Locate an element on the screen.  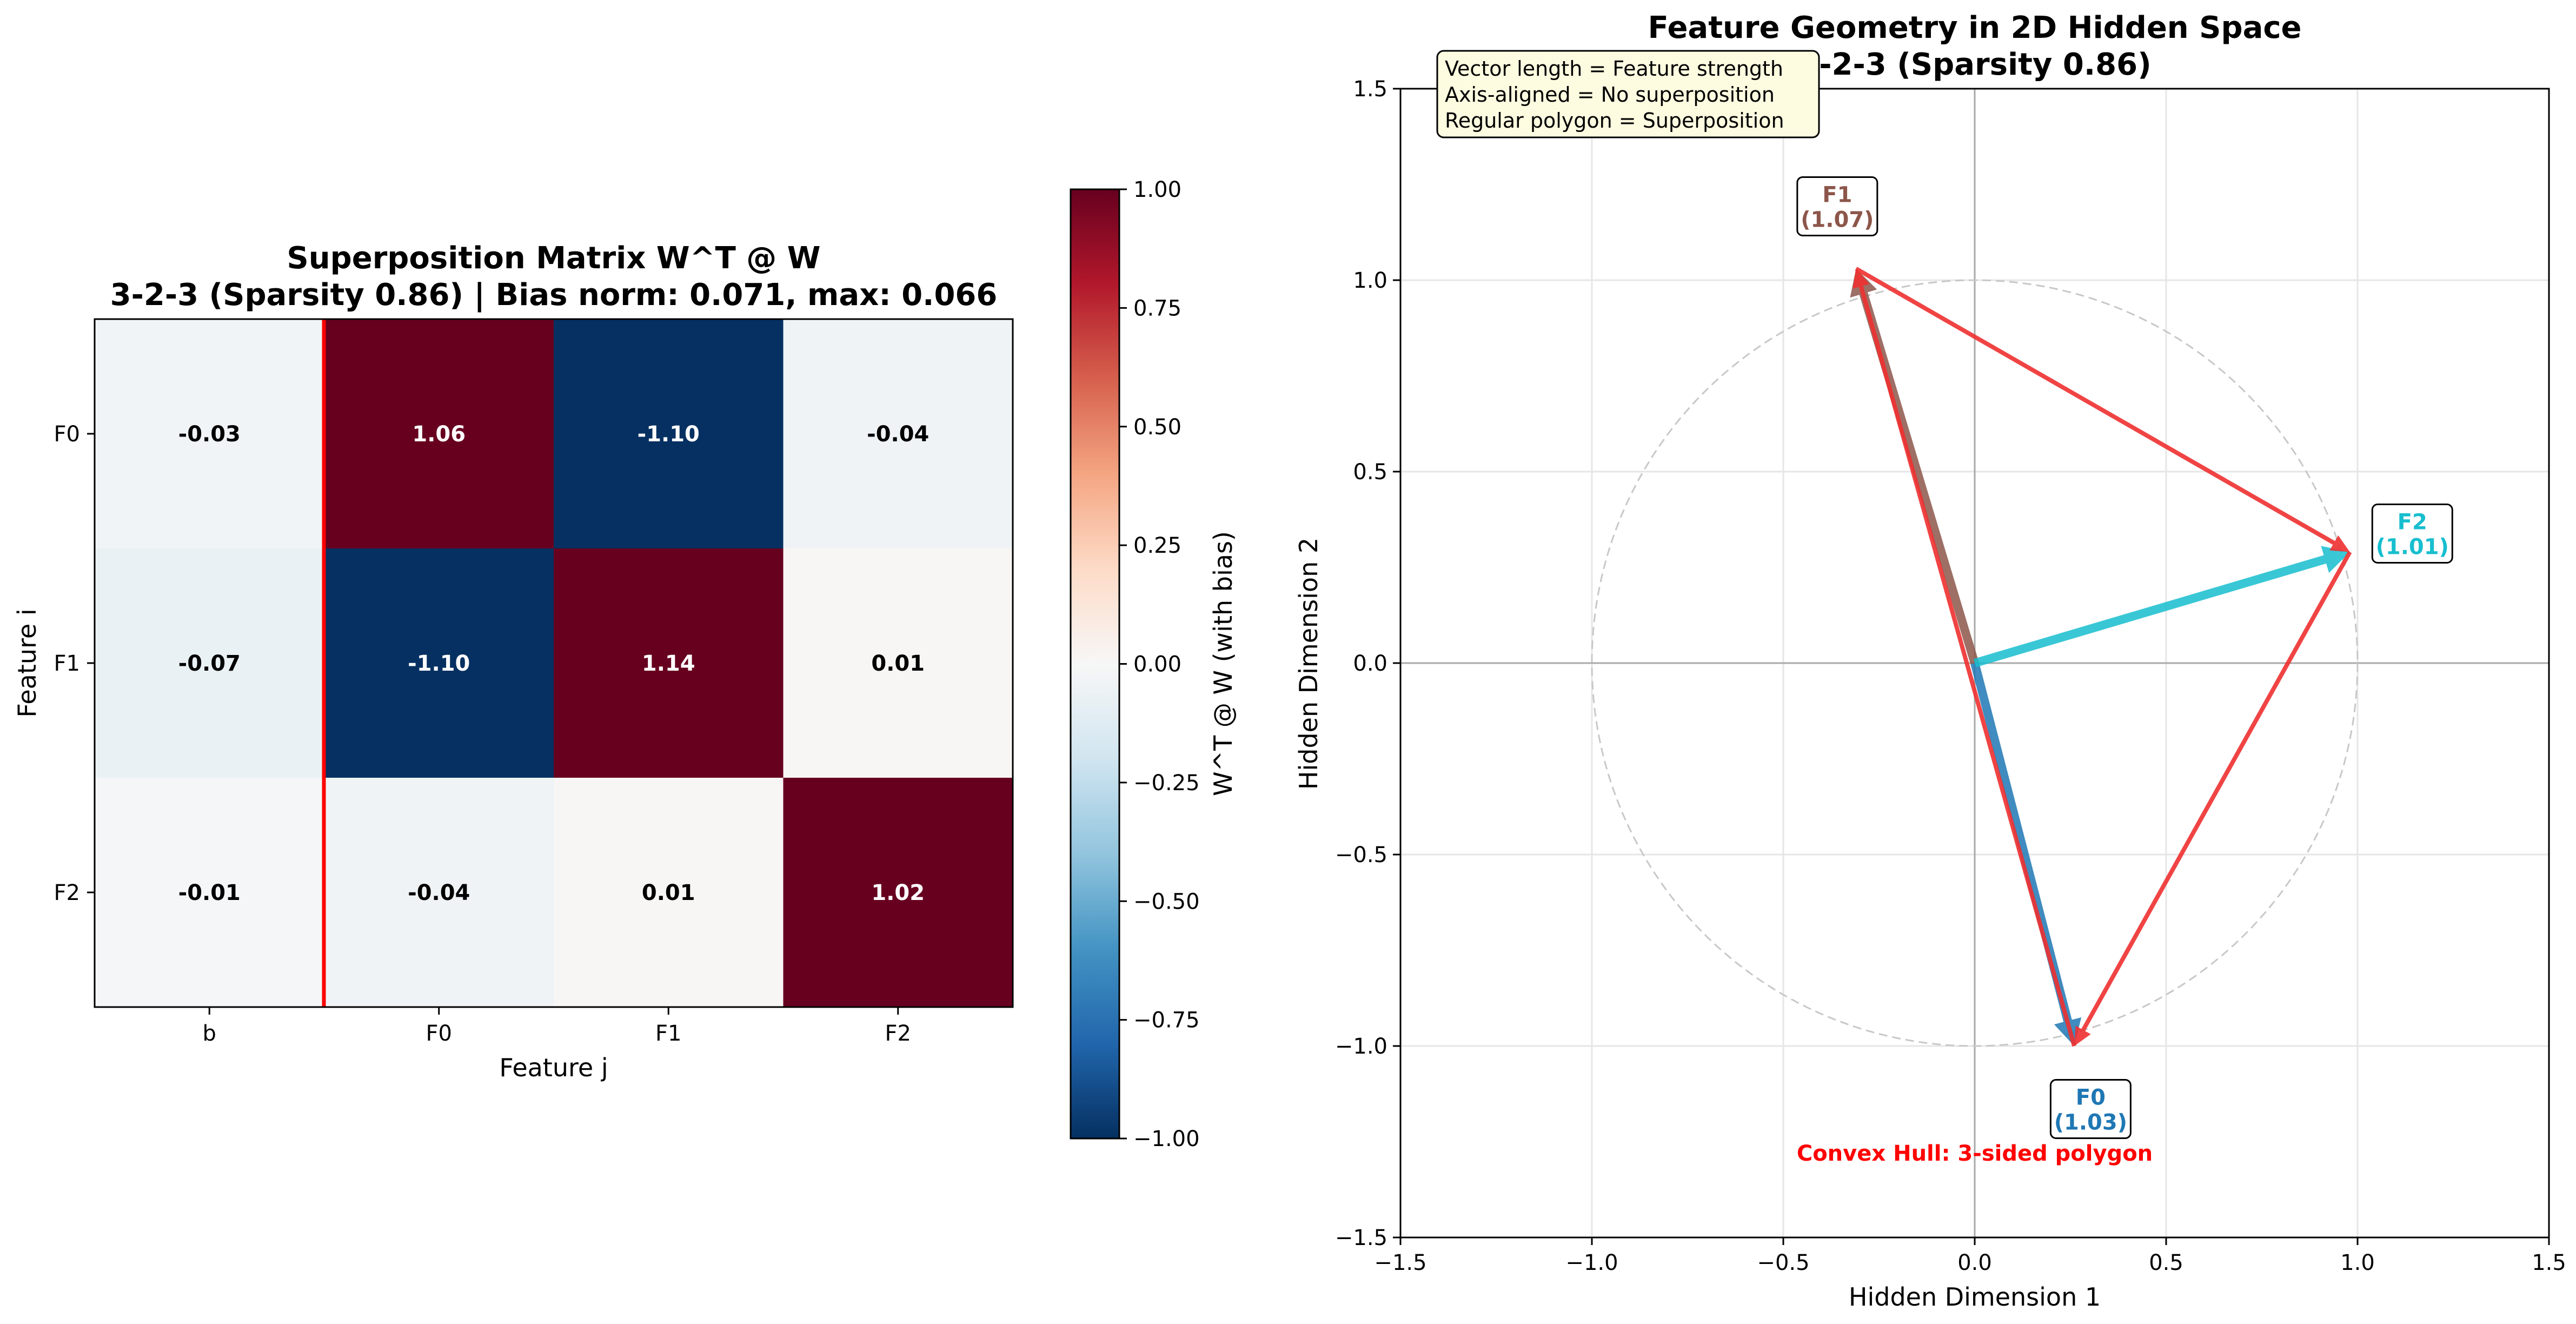
colorbar-gradient is located at coordinates (1095, 664).